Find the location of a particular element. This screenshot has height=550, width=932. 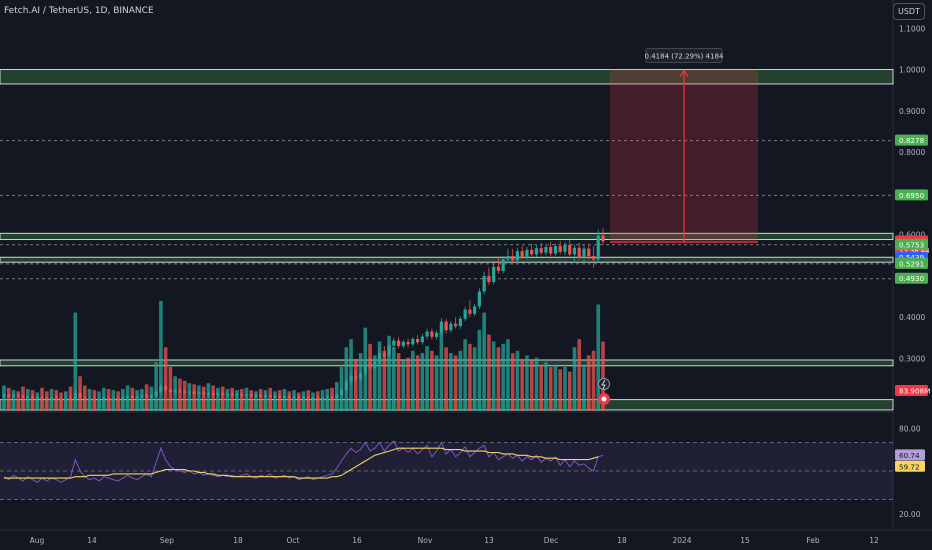

price-tick-0: 1.1000 is located at coordinates (912, 28).